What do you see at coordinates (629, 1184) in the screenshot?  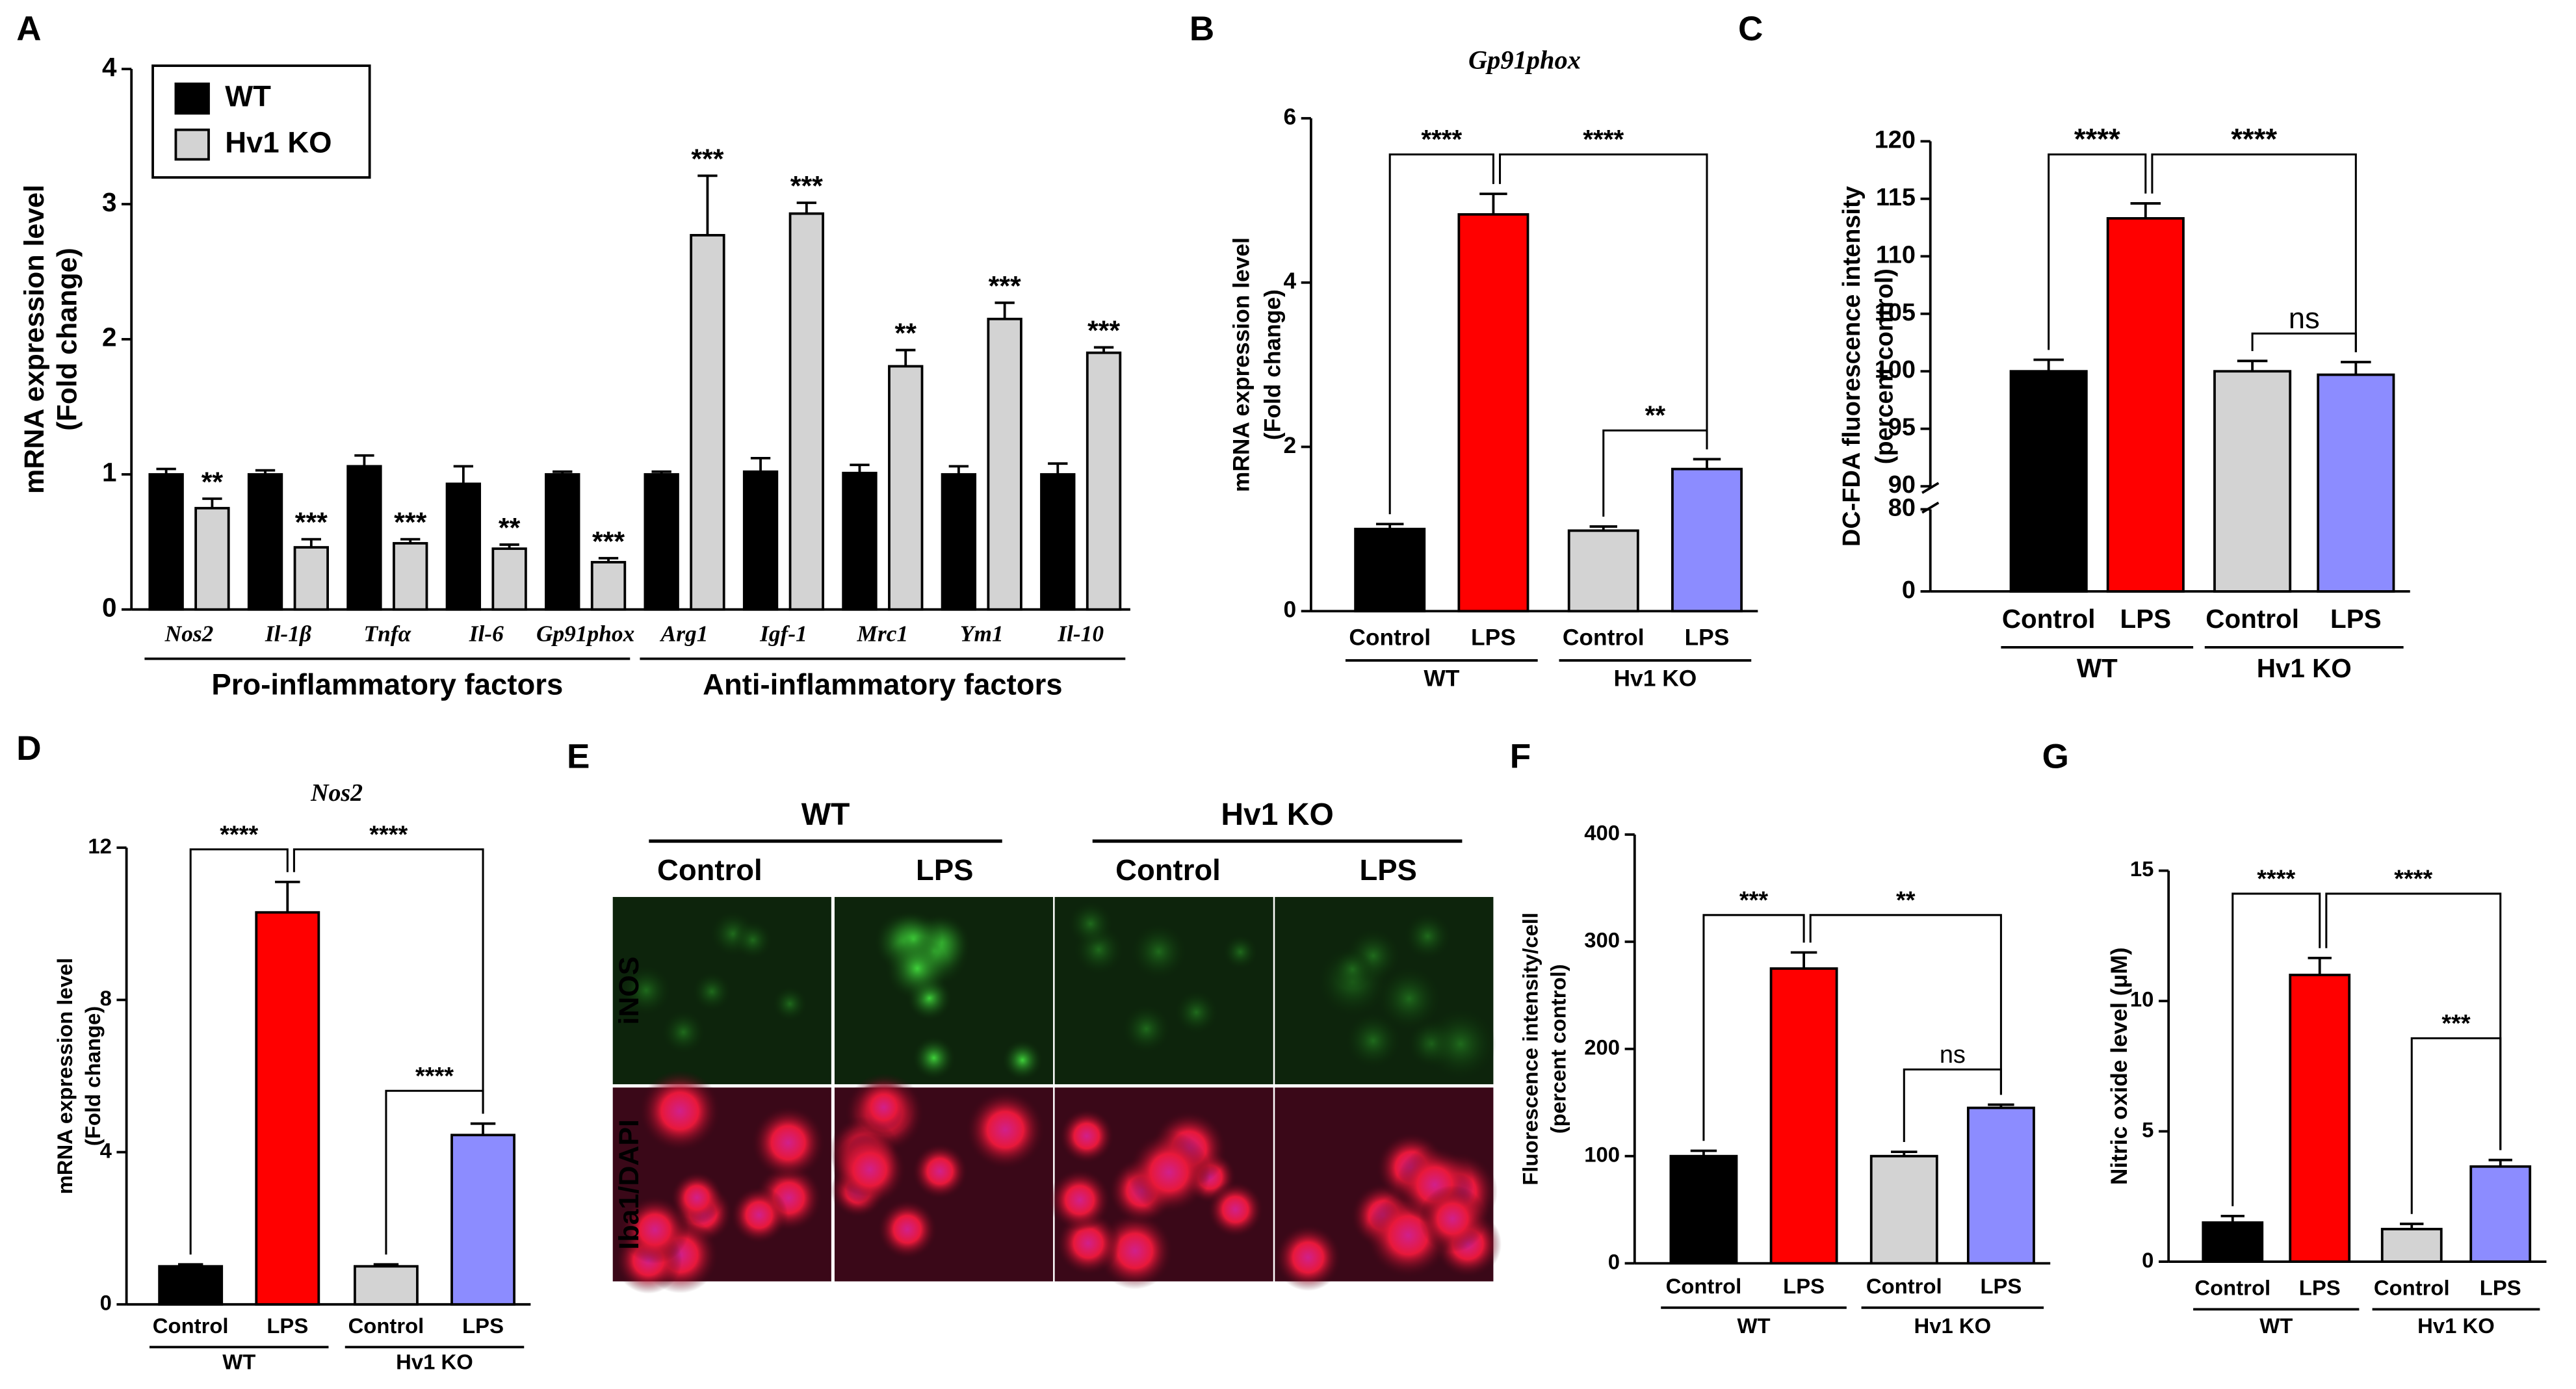 I see `row-label: Iba1/DAPI` at bounding box center [629, 1184].